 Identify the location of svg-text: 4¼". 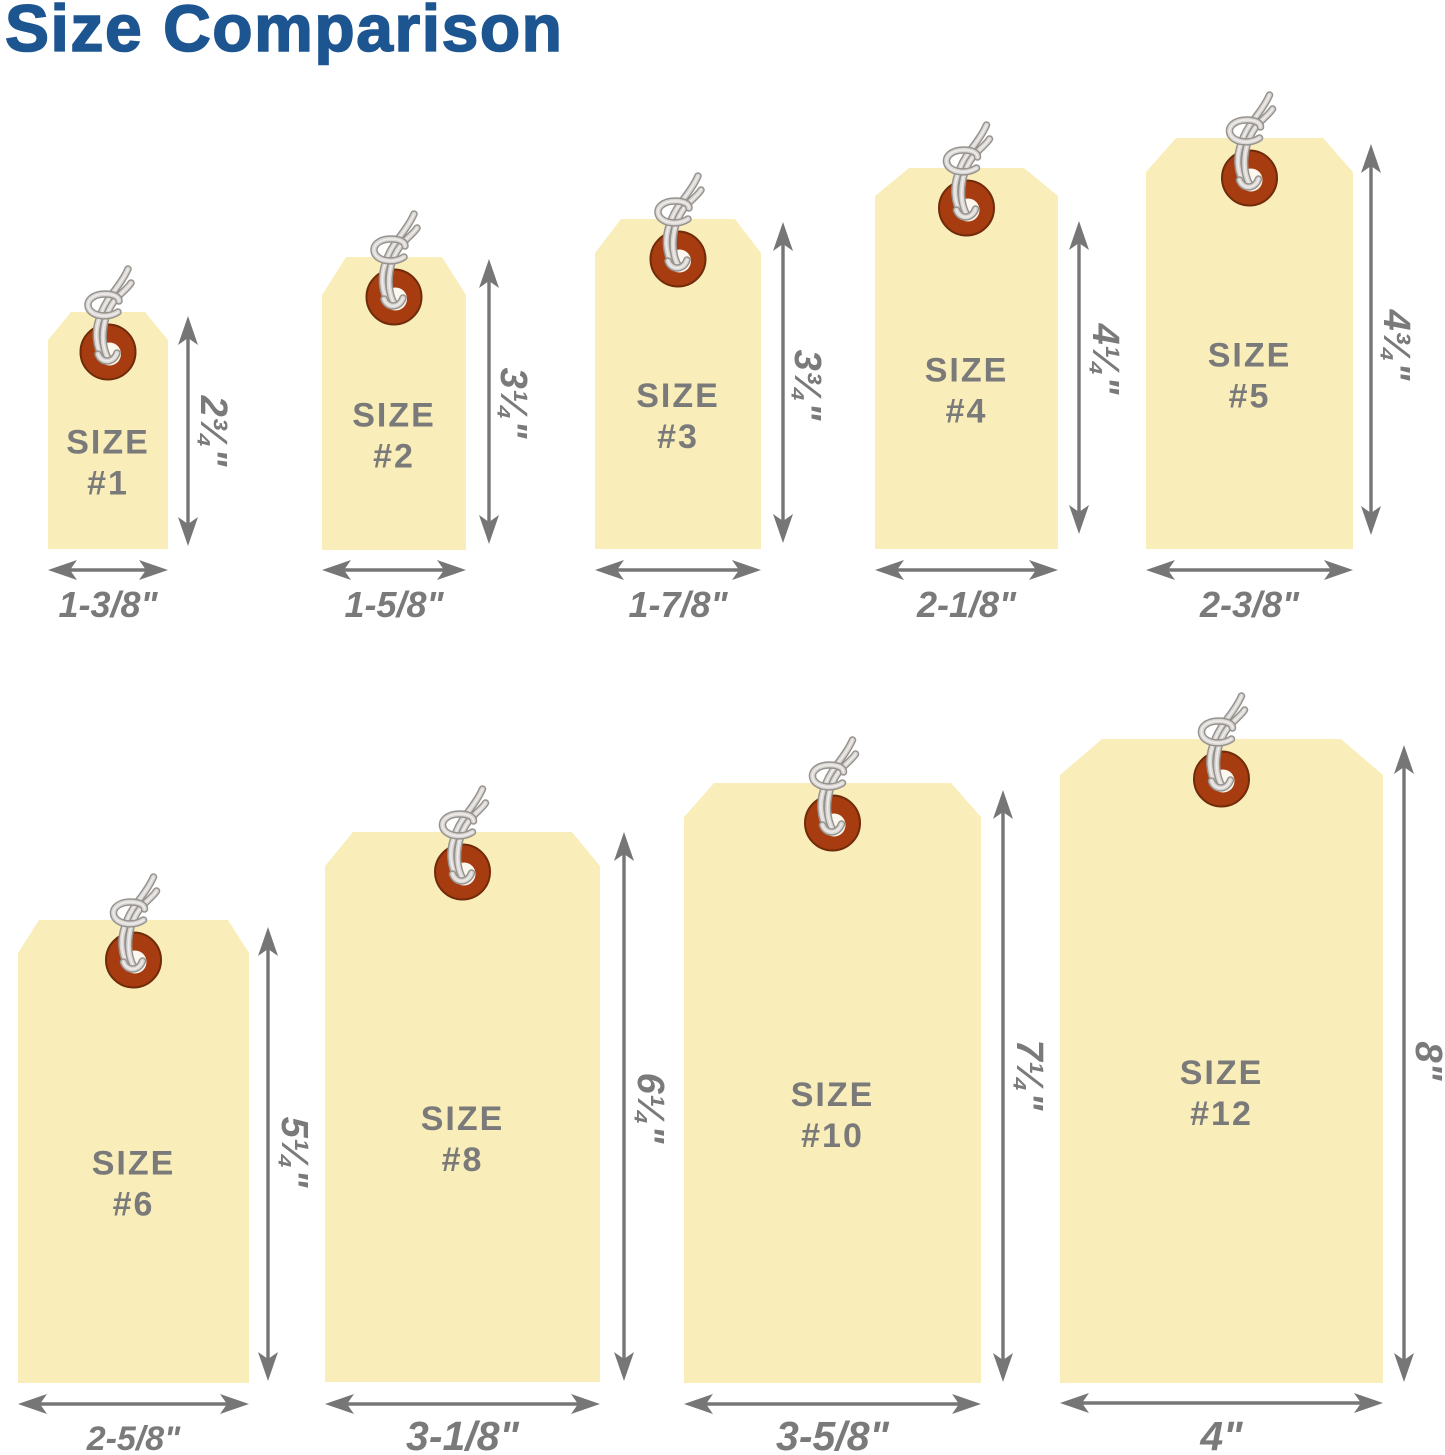
(1105, 359).